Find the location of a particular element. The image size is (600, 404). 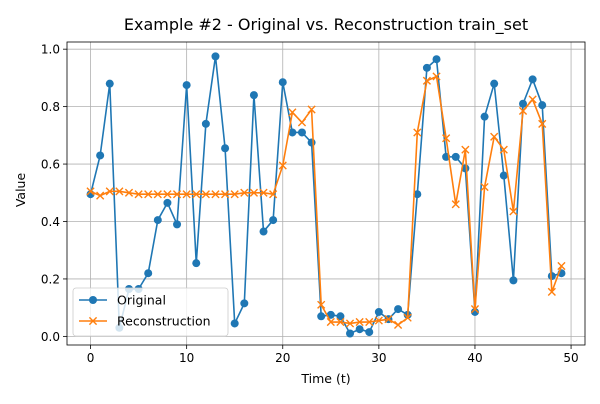

x-tick-label: 30 is located at coordinates (378, 358).